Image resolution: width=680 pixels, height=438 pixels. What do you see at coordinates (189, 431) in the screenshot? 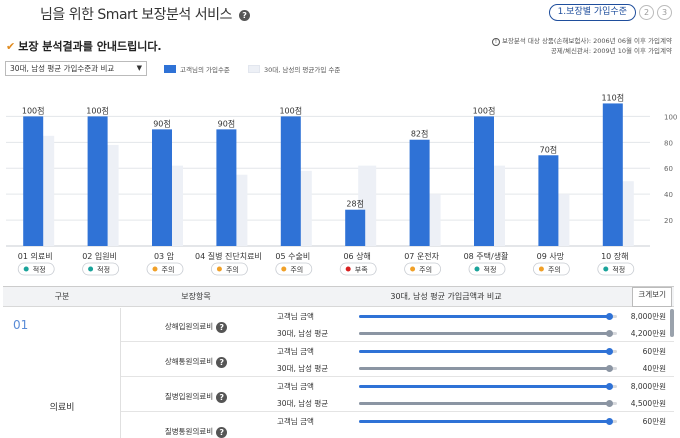
I see `item-name-text: 질병통원의료비` at bounding box center [189, 431].